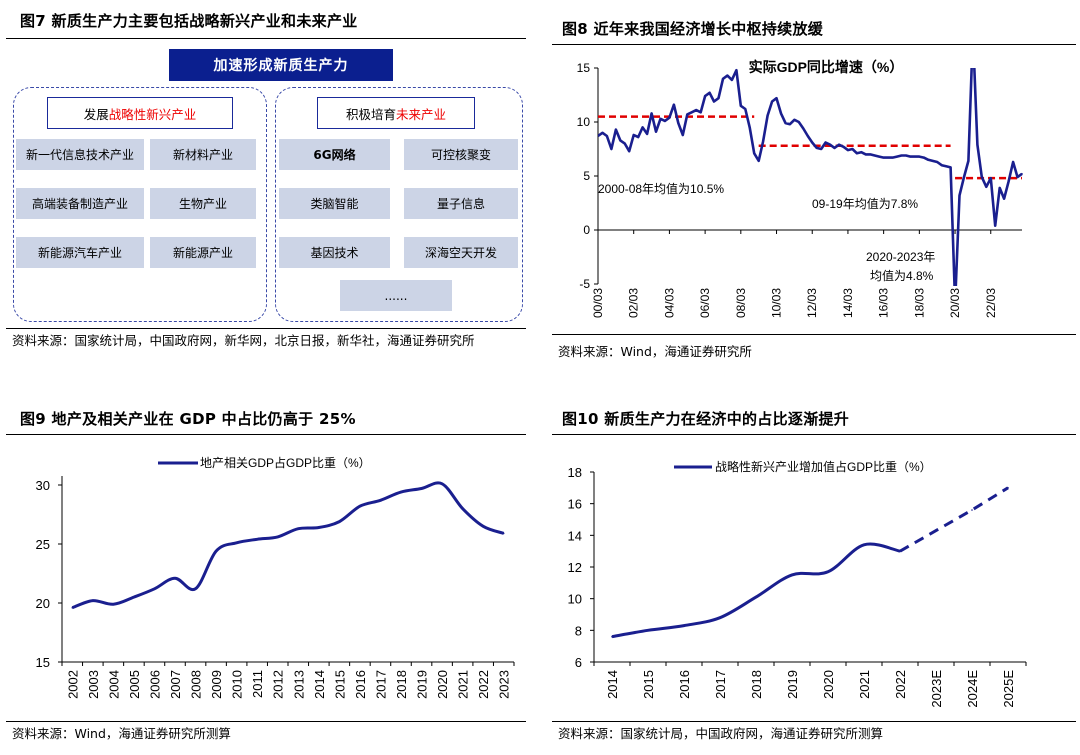 The image size is (1080, 755). What do you see at coordinates (706, 419) in the screenshot?
I see `fig10-title: 图10 新质生产力在经济中的占比逐渐提升` at bounding box center [706, 419].